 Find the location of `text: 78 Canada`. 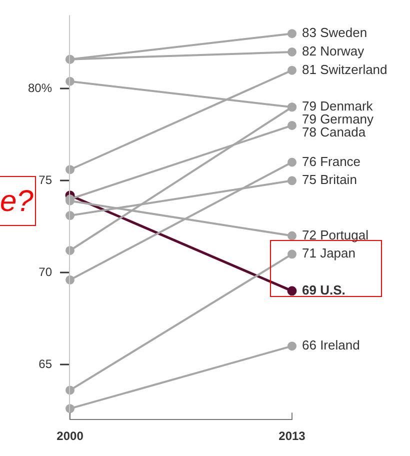

text: 78 Canada is located at coordinates (334, 132).